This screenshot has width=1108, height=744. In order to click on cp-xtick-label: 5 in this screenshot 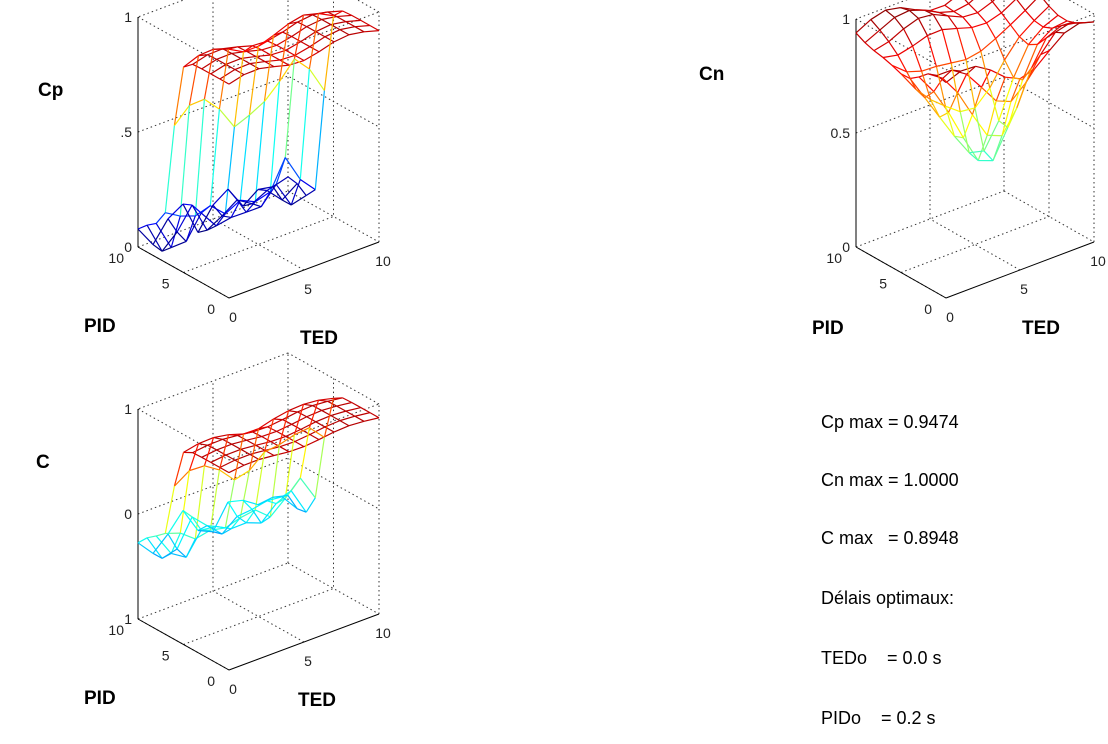, I will do `click(308, 289)`.